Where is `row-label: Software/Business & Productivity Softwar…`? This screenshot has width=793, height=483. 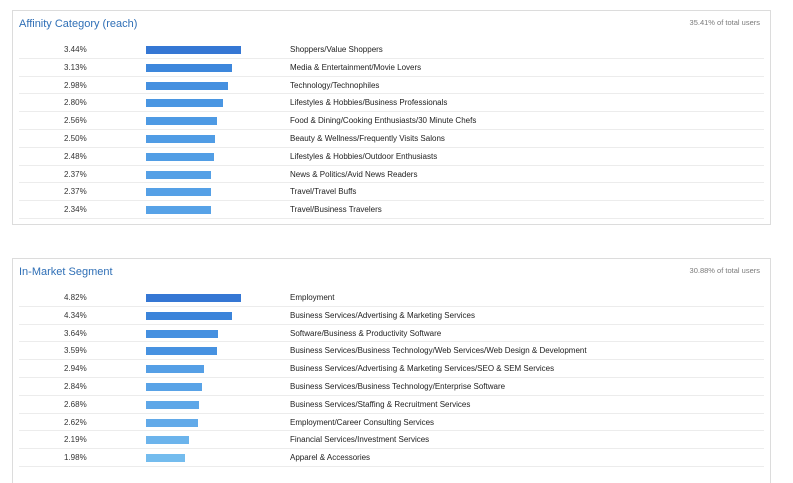
row-label: Software/Business & Productivity Softwar… is located at coordinates (366, 333).